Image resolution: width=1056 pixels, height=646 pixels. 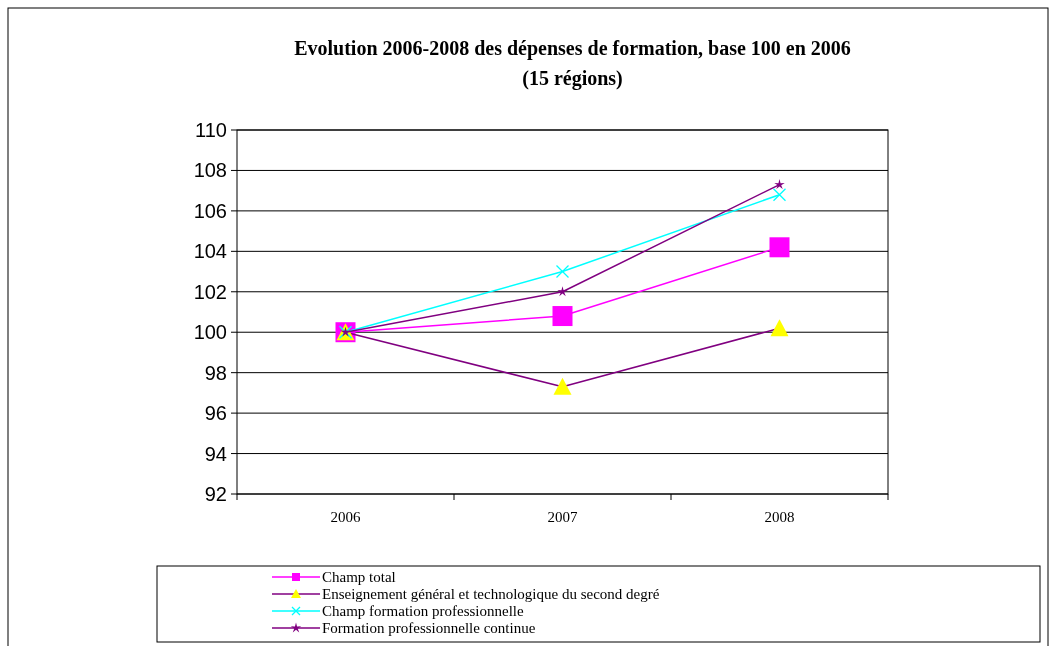 I want to click on legend-label: Champ total, so click(x=359, y=577).